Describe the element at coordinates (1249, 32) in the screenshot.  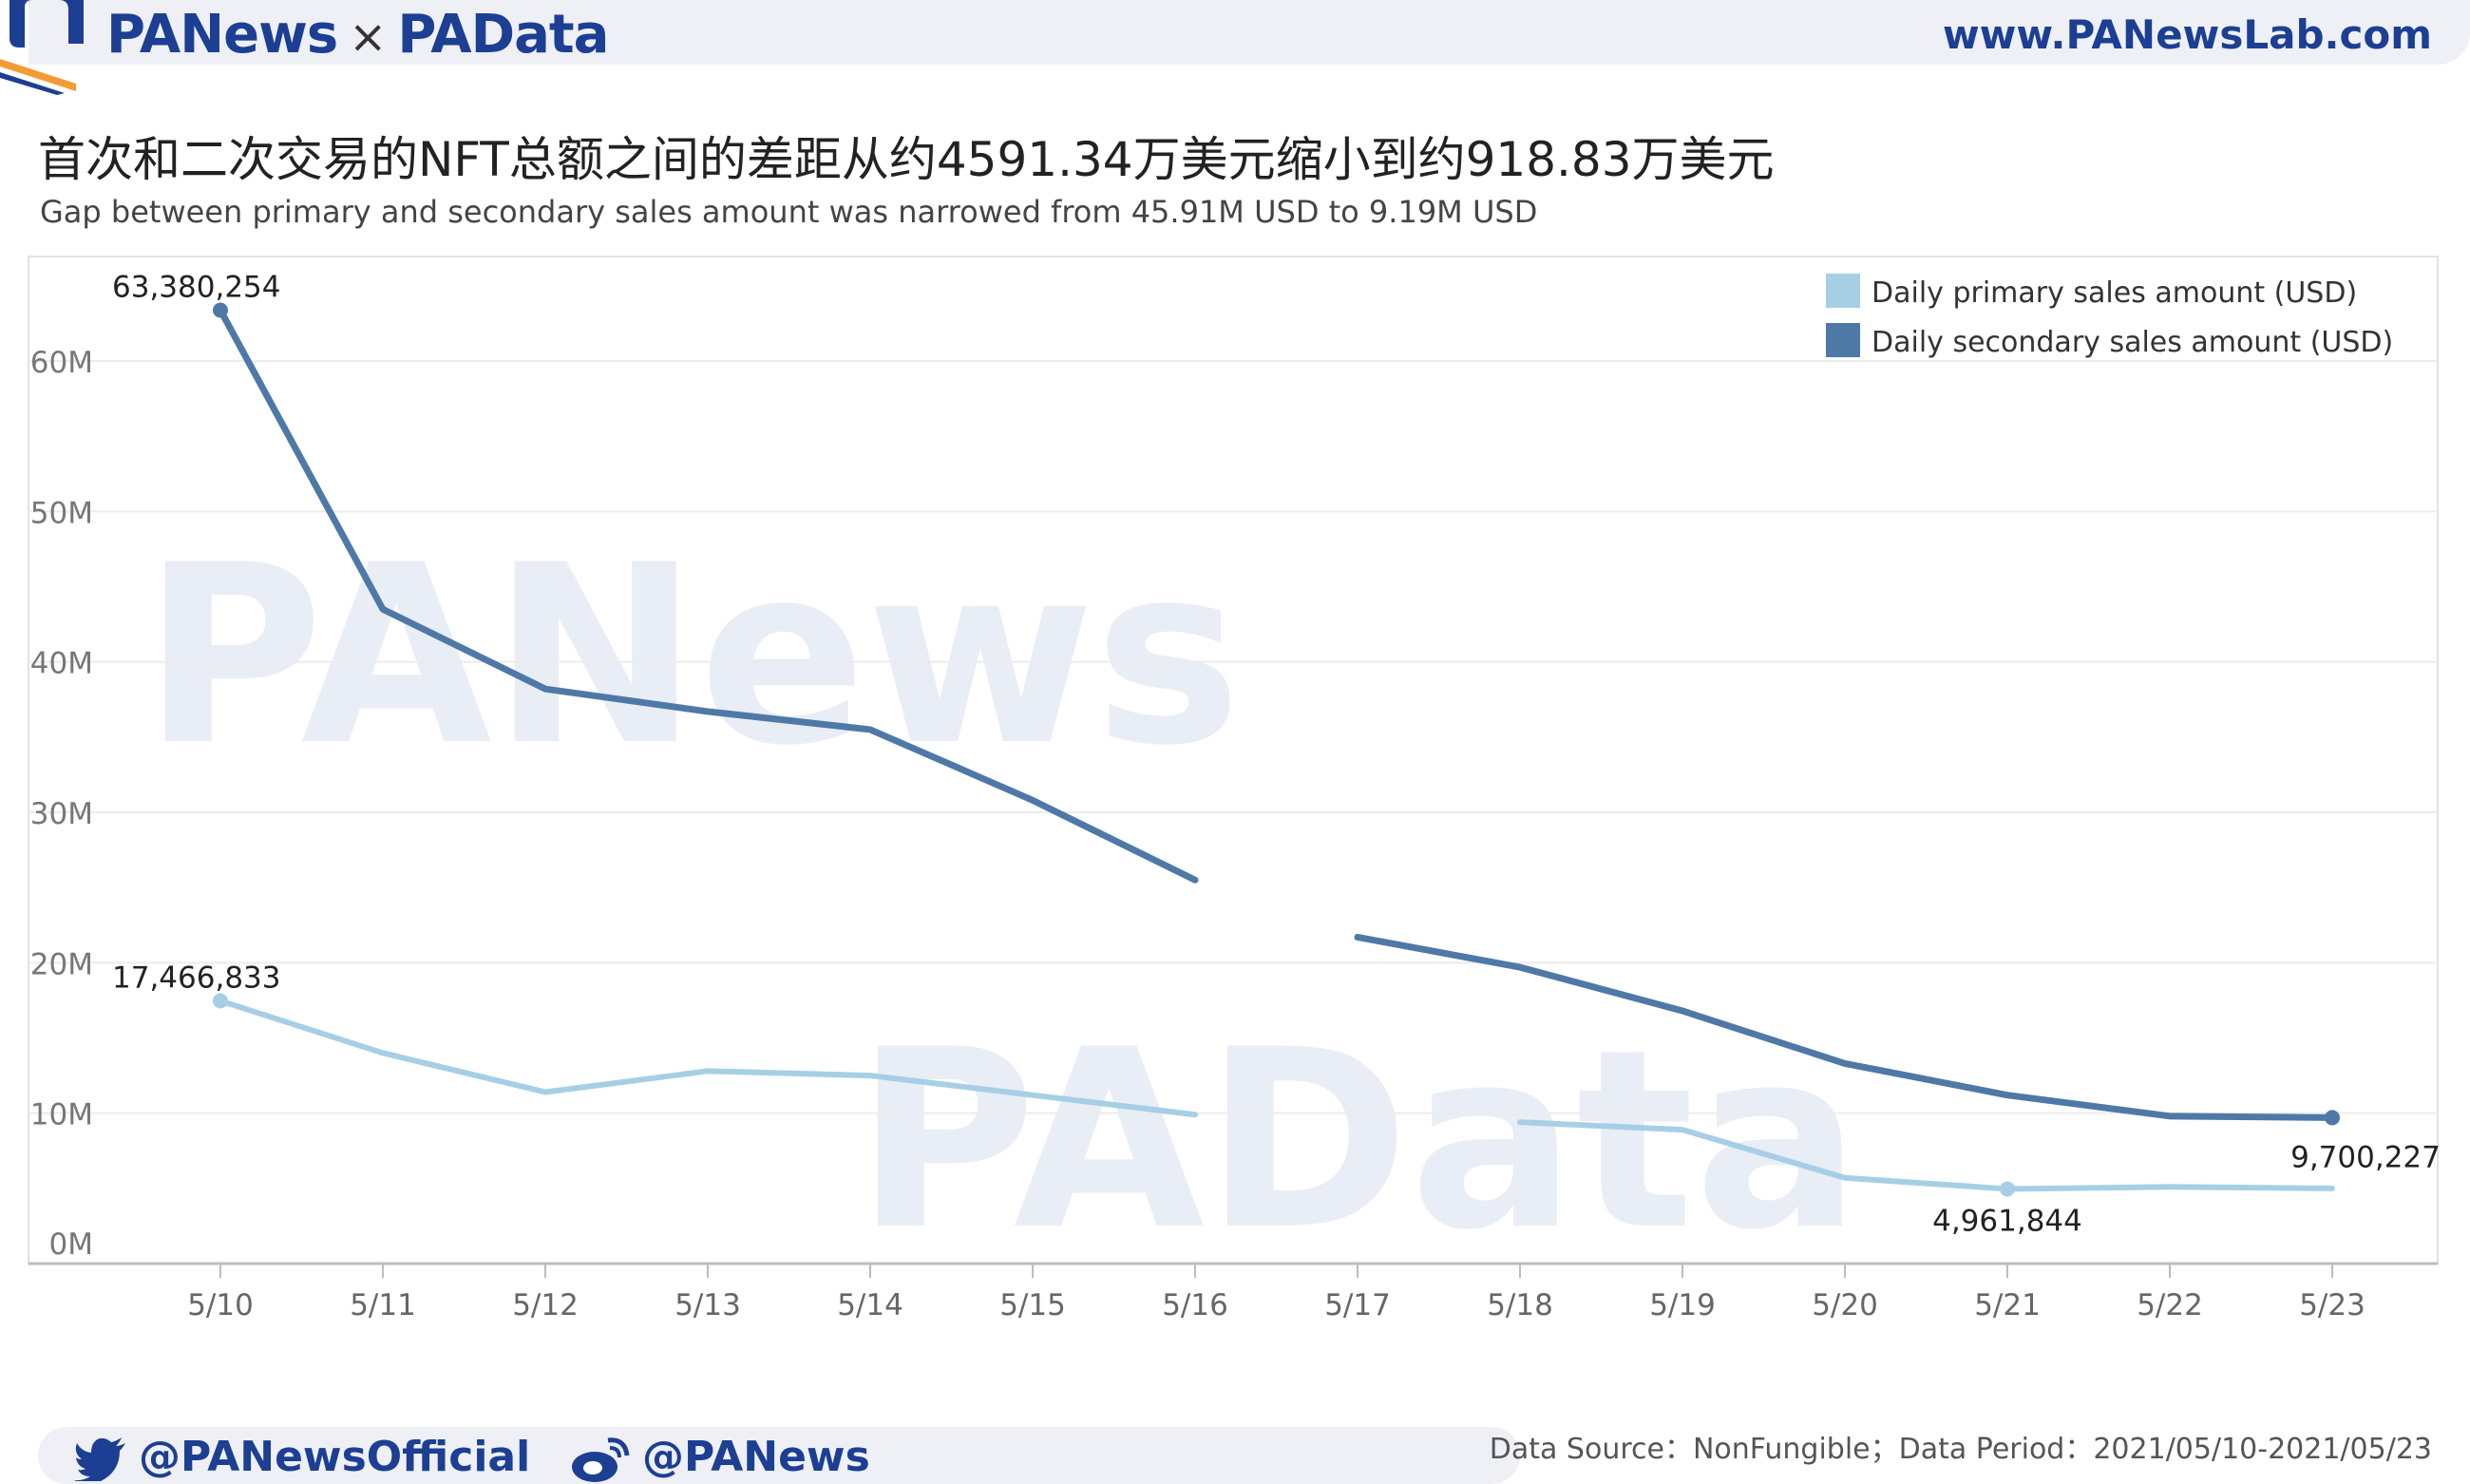
I see `header-background` at that location.